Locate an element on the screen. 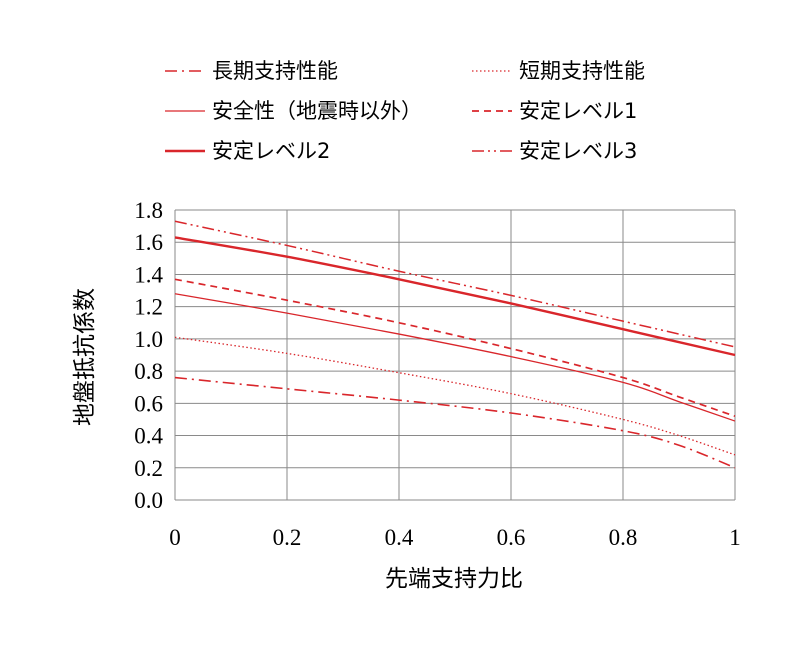  x-tick-label: 1 is located at coordinates (735, 537).